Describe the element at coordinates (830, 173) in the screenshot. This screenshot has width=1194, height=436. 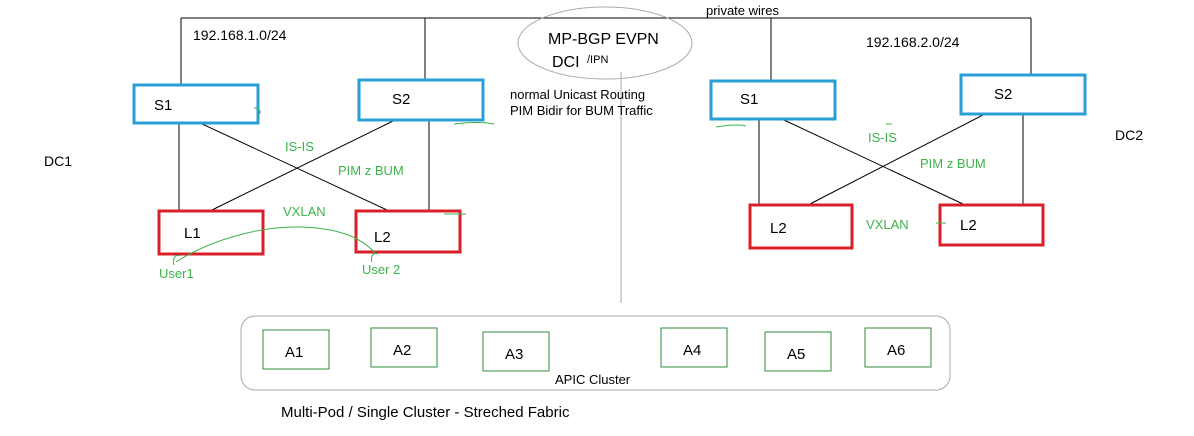
I see `dc2-green-strokes` at that location.